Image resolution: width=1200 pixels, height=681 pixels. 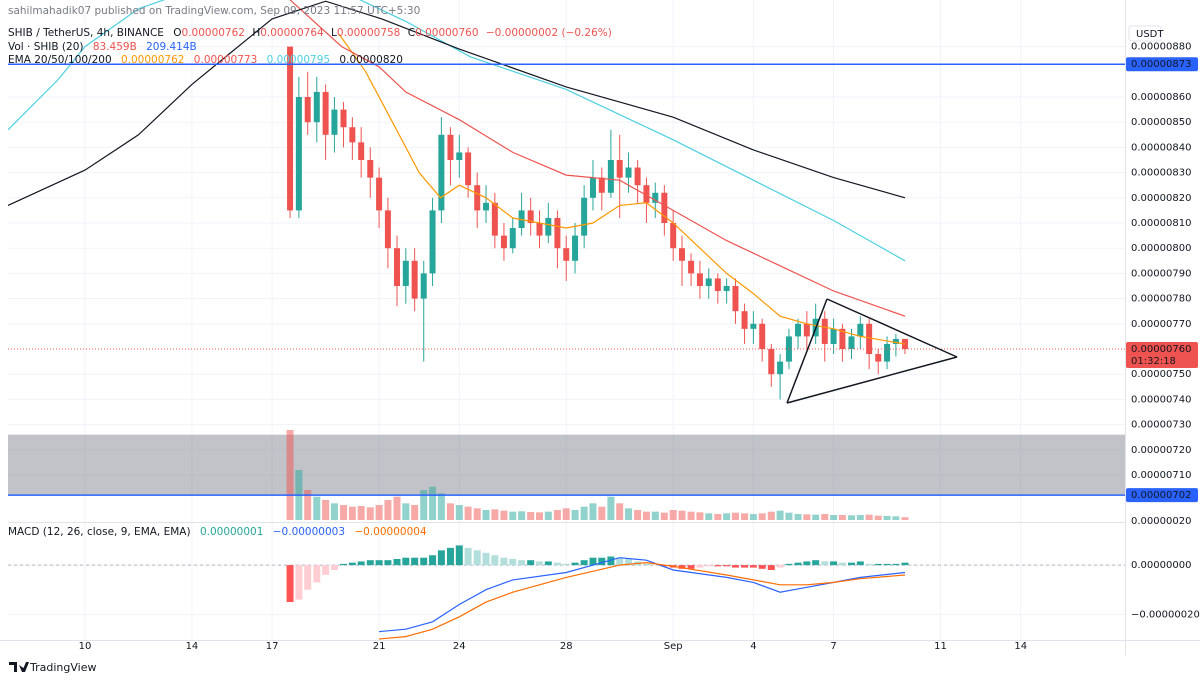 What do you see at coordinates (642, 600) in the screenshot?
I see `macd-line` at bounding box center [642, 600].